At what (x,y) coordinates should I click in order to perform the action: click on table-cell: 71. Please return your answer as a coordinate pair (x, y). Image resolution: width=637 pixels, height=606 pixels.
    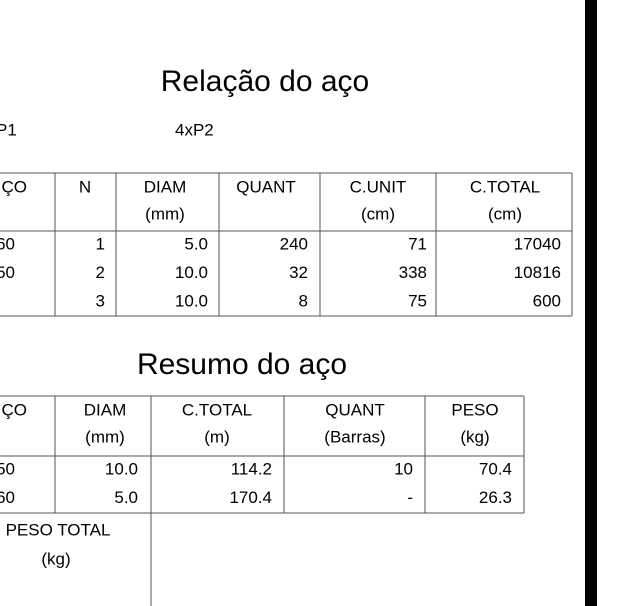
    Looking at the image, I should click on (417, 243).